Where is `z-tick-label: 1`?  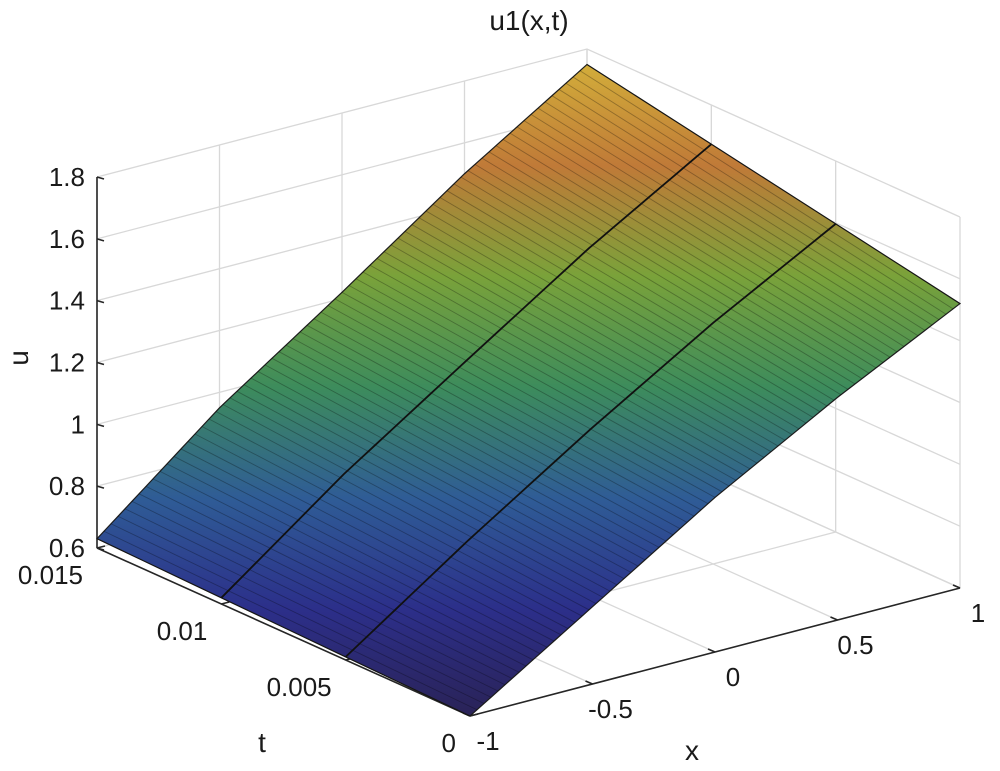
z-tick-label: 1 is located at coordinates (78, 424).